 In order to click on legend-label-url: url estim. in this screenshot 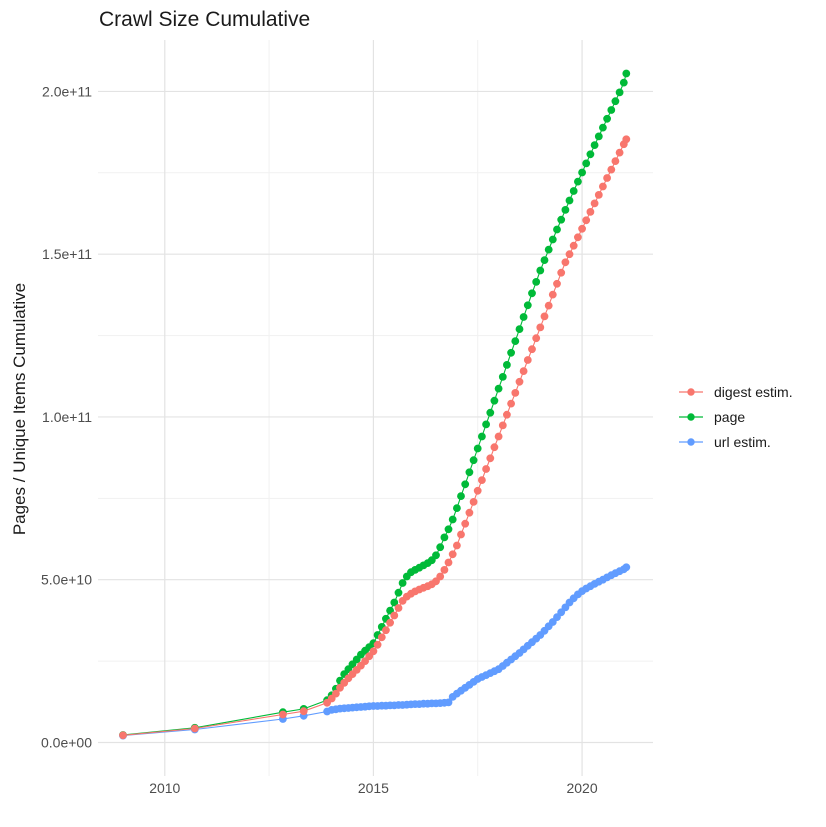, I will do `click(742, 441)`.